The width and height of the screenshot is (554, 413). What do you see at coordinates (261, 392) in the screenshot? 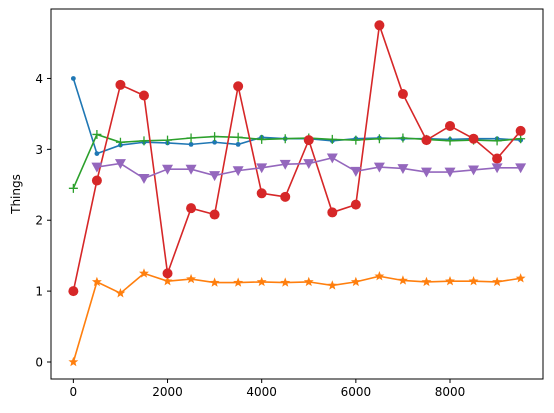
I see `x-tick-label: 4000` at bounding box center [261, 392].